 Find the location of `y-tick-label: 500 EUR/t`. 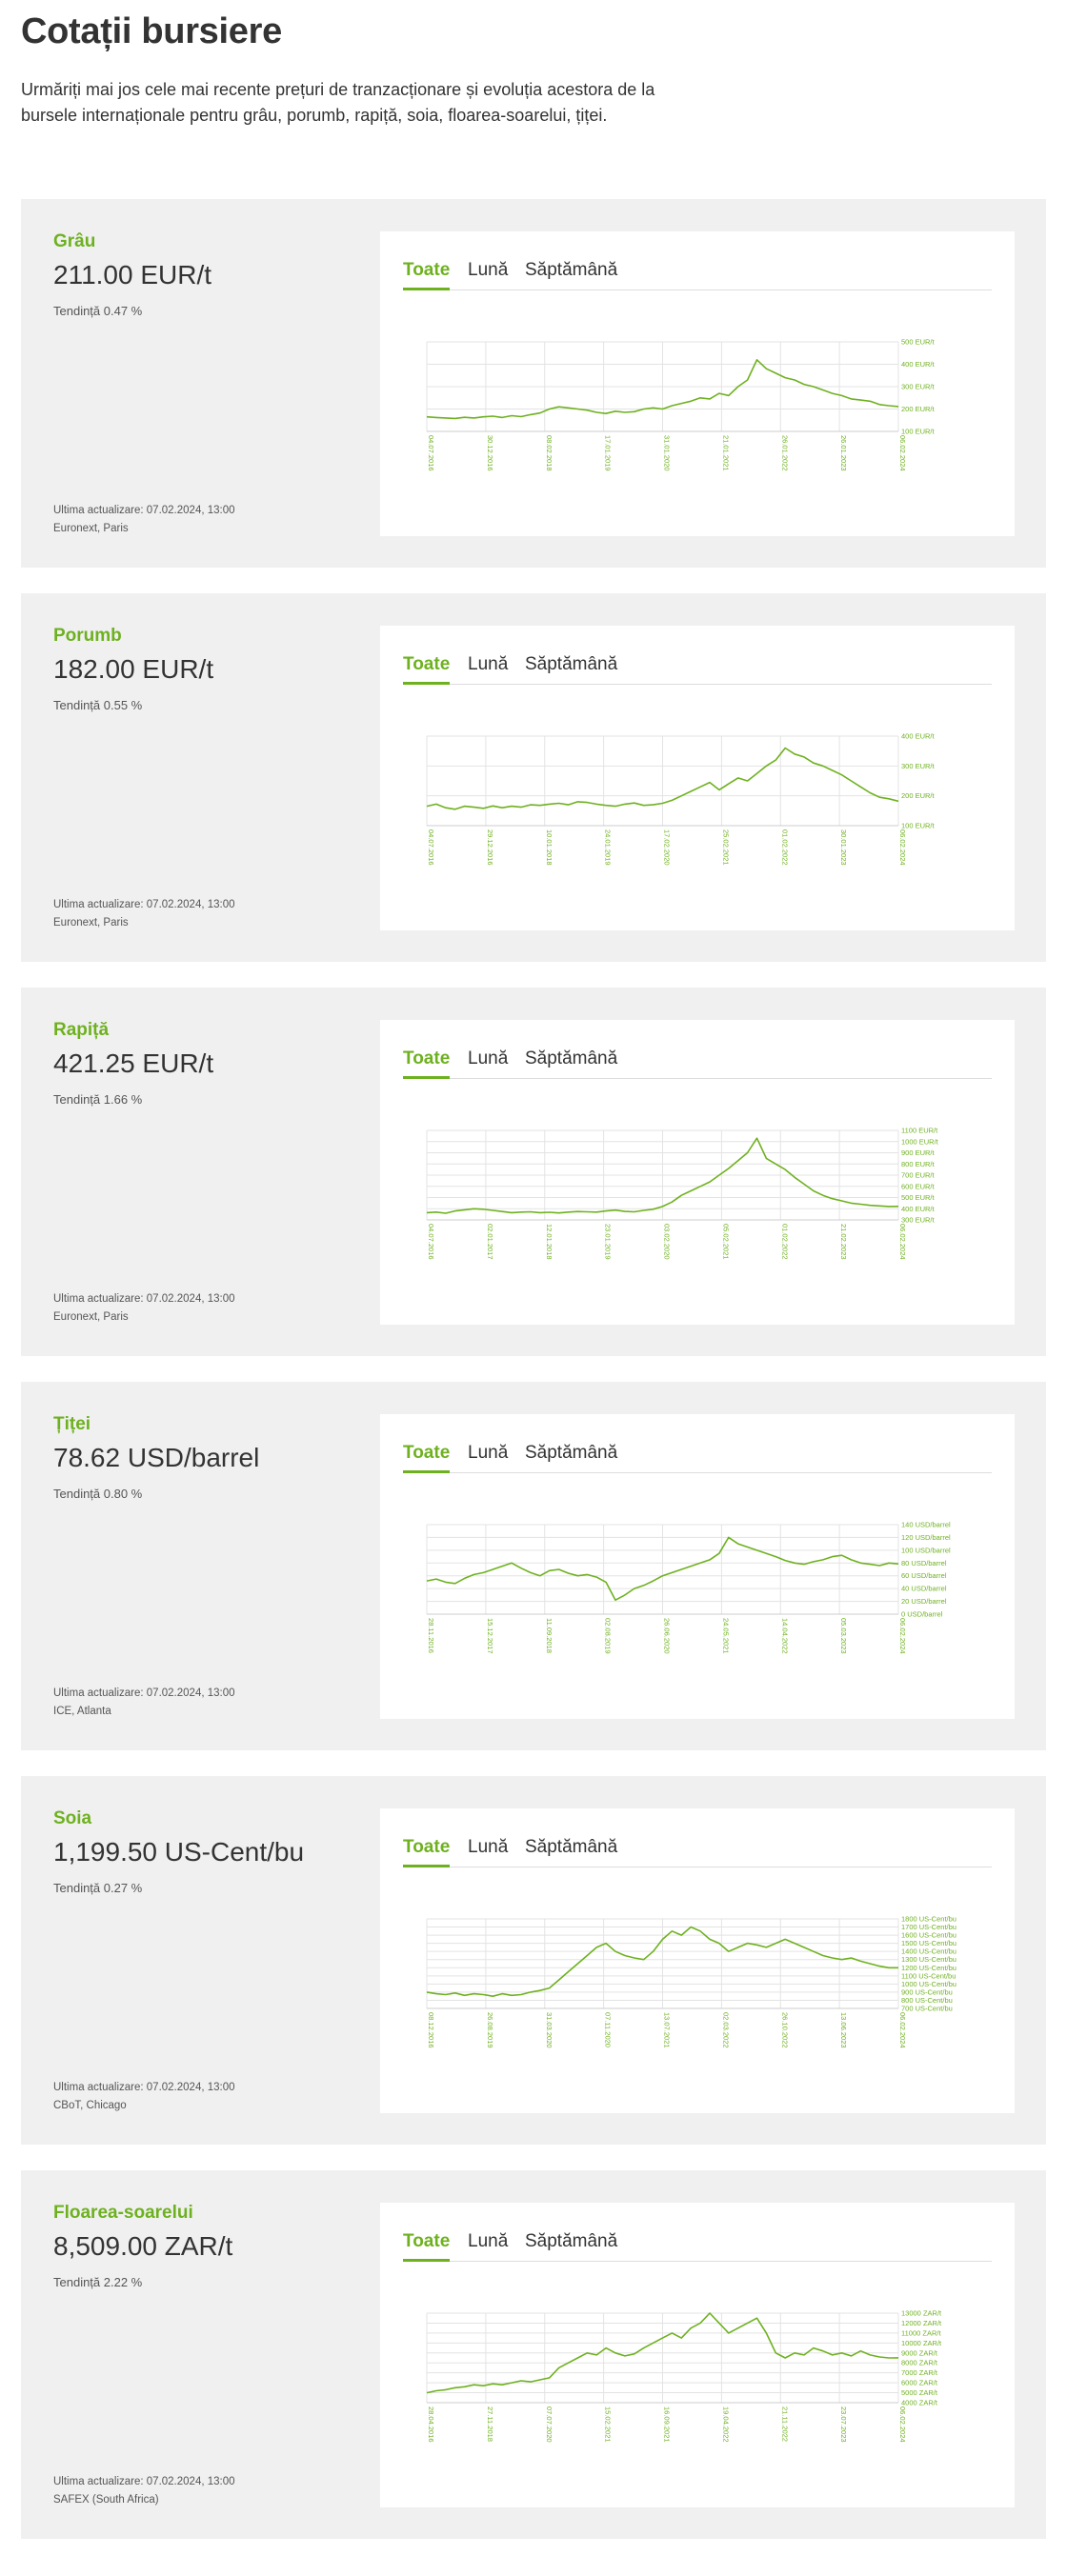

y-tick-label: 500 EUR/t is located at coordinates (918, 1197).